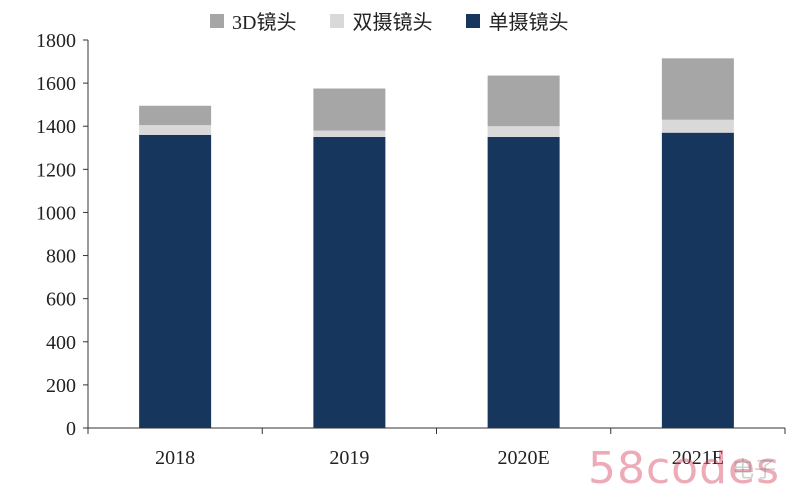  What do you see at coordinates (61, 300) in the screenshot?
I see `y-tick-label: 600` at bounding box center [61, 300].